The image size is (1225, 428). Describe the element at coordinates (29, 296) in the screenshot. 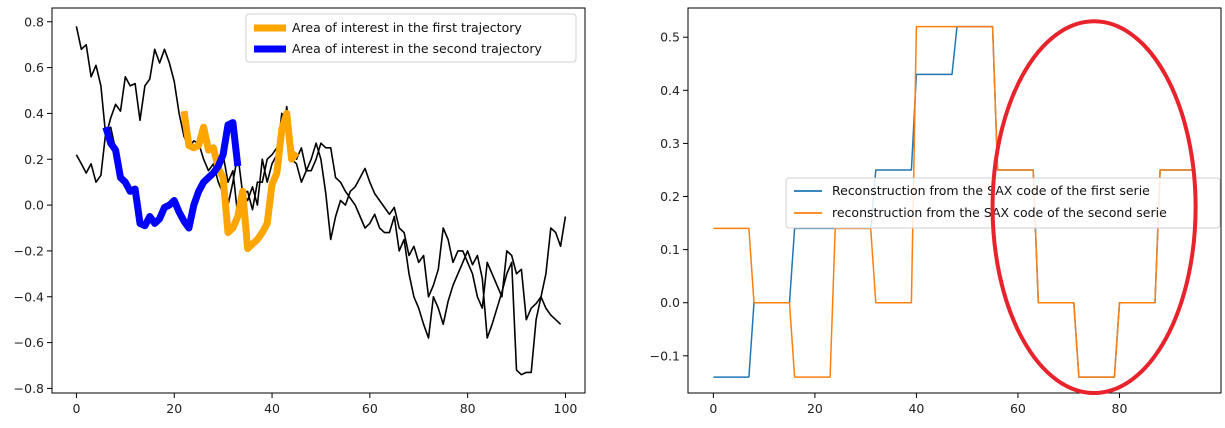

I see `left-y-tick-label: −0.4` at that location.